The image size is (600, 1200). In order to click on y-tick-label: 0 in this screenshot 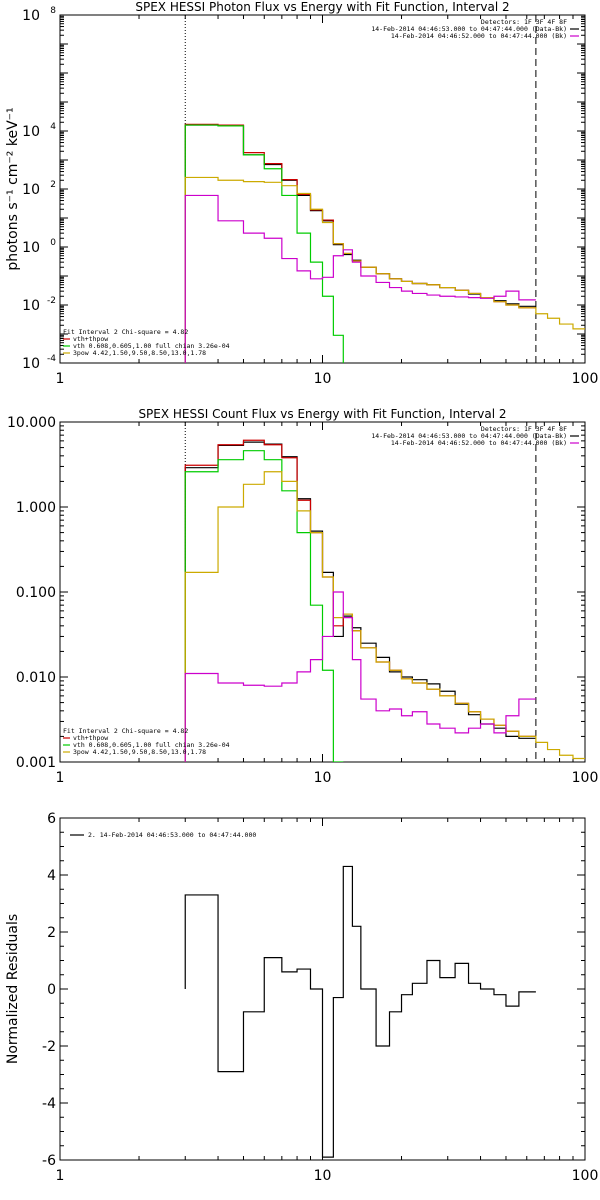, I will do `click(51, 990)`.